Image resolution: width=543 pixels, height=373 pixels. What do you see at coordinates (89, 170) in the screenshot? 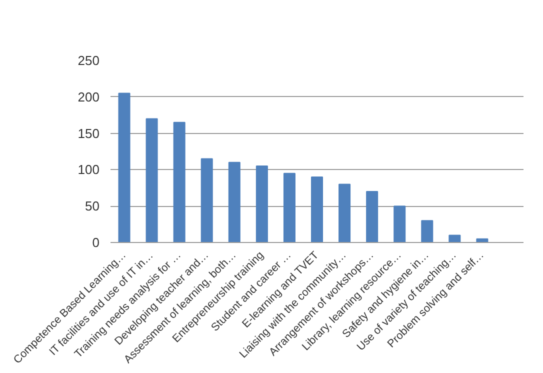
I see `y-tick-label: 100` at bounding box center [89, 170].